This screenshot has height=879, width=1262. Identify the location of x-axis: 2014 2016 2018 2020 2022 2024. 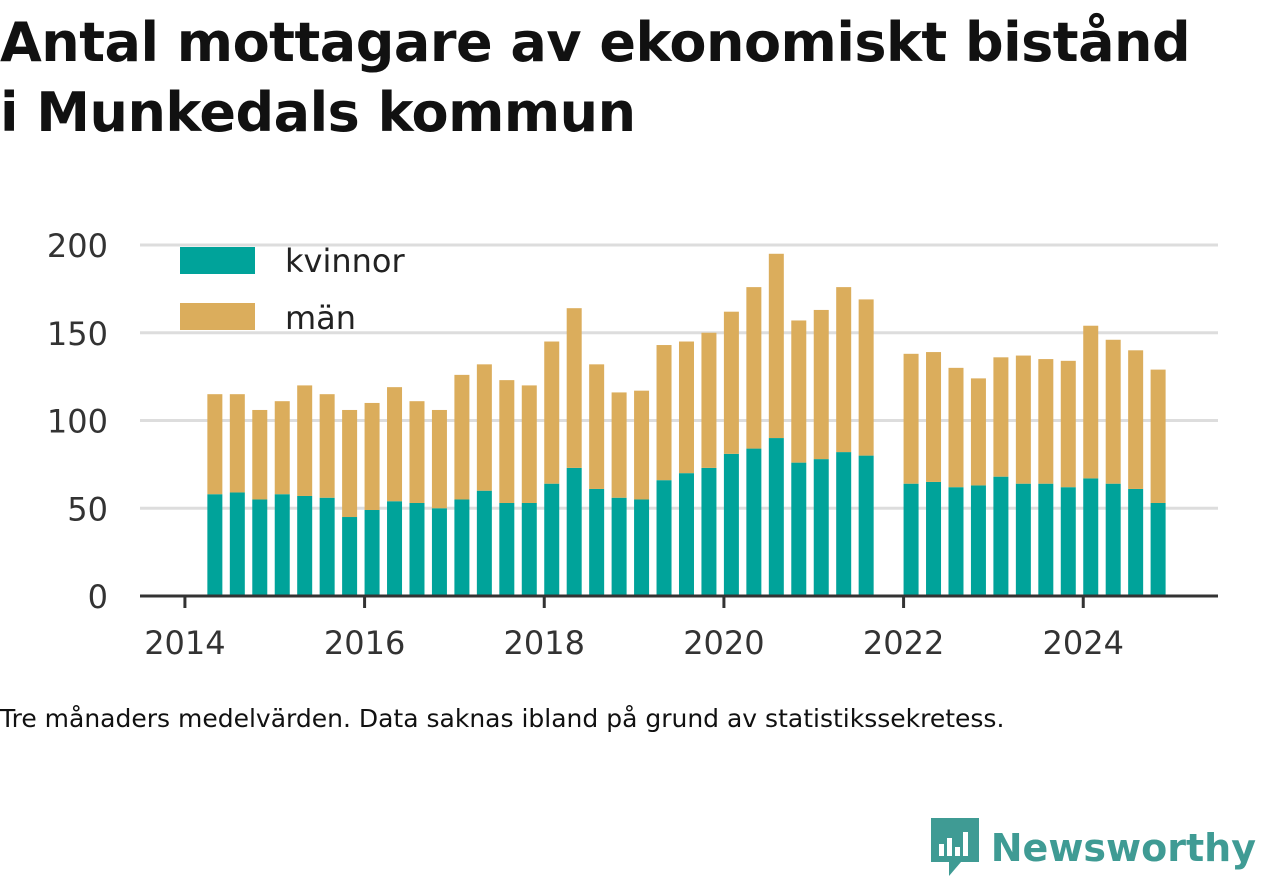
(679, 628).